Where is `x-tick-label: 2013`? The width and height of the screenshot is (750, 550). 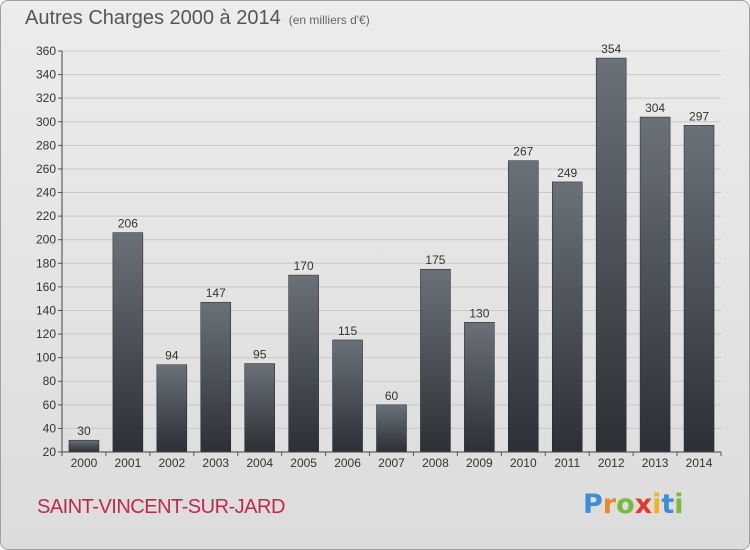
x-tick-label: 2013 is located at coordinates (655, 463).